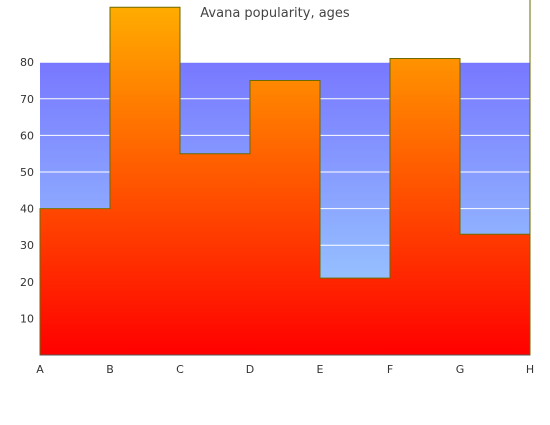 The height and width of the screenshot is (425, 550). Describe the element at coordinates (40, 369) in the screenshot. I see `x-tick-label: A` at that location.